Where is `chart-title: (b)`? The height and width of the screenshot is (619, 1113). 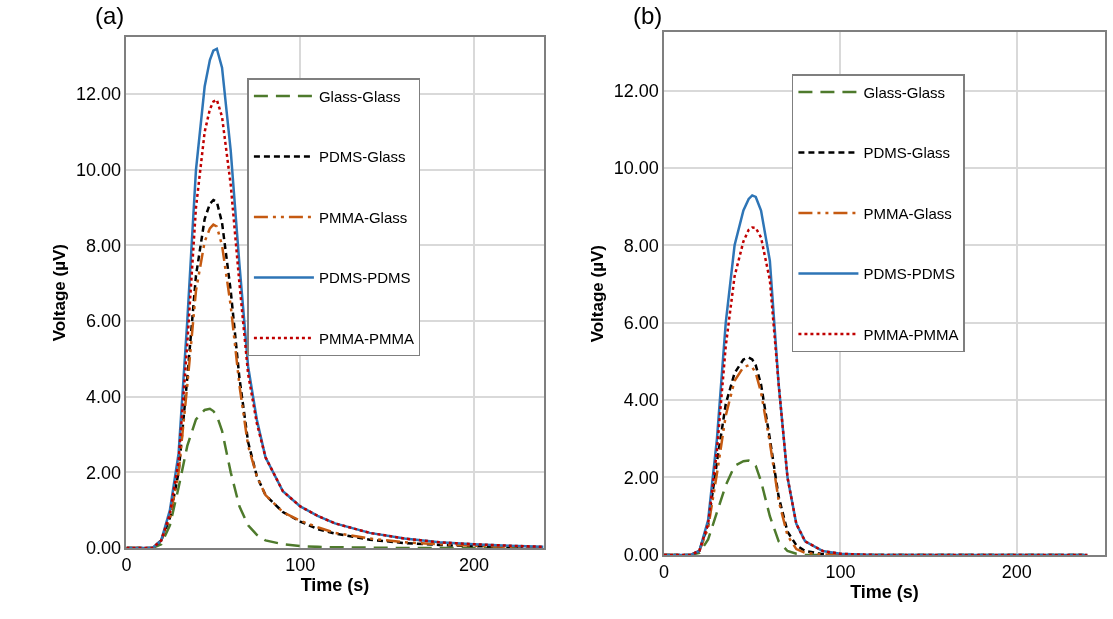 chart-title: (b) is located at coordinates (648, 15).